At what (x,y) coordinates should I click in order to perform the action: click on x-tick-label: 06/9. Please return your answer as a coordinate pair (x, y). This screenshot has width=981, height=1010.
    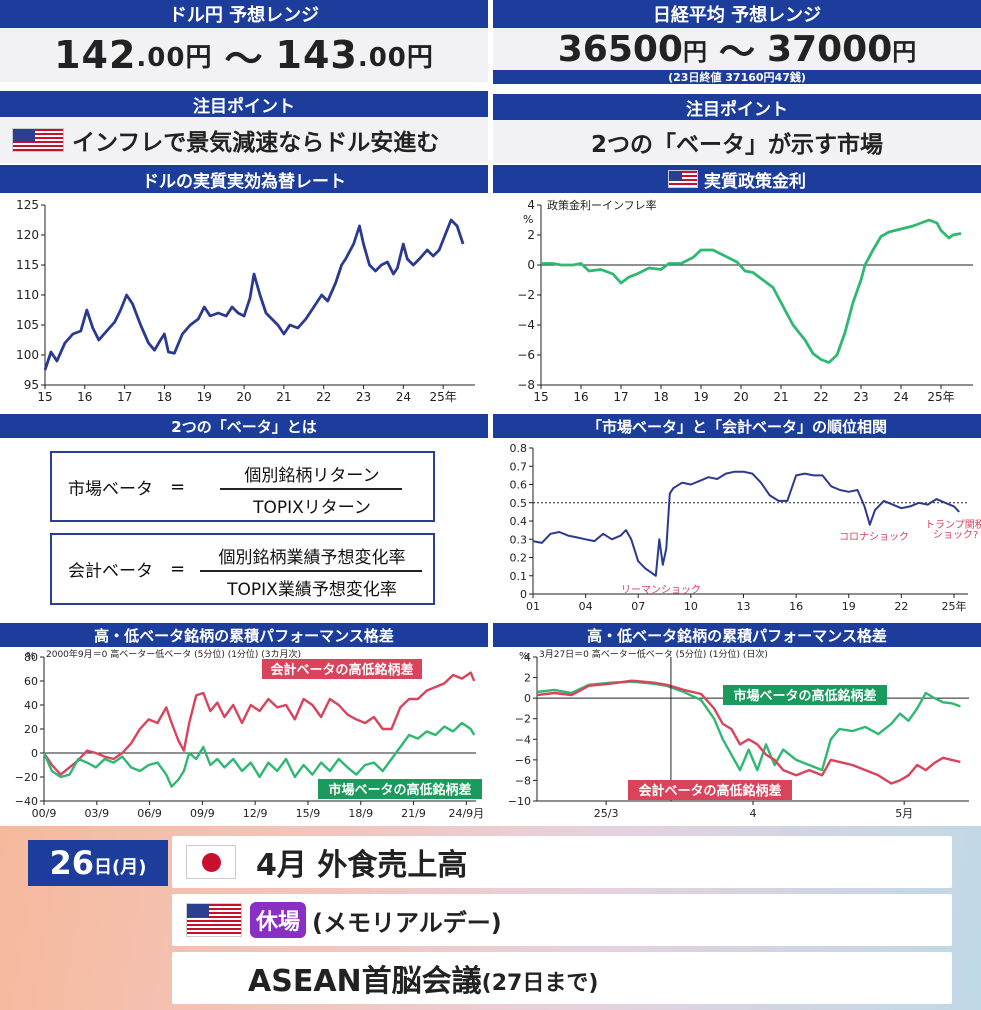
    Looking at the image, I should click on (149, 813).